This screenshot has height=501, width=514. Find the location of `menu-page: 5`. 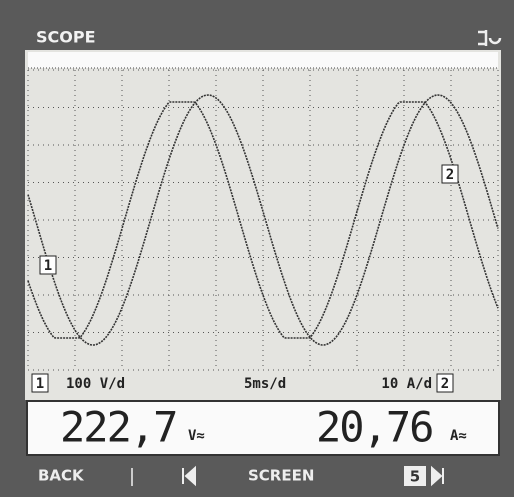

menu-page: 5 is located at coordinates (415, 477).